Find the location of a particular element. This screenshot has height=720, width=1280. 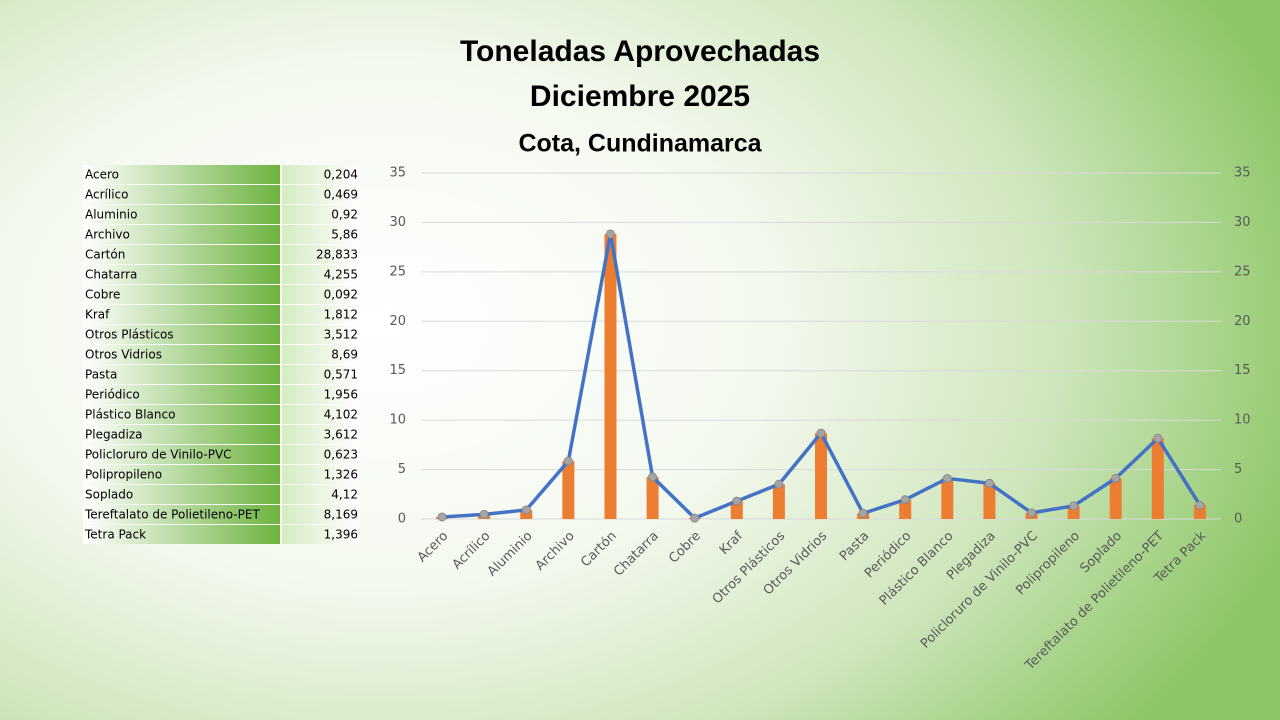

x-tick-label: Cobre is located at coordinates (685, 548).